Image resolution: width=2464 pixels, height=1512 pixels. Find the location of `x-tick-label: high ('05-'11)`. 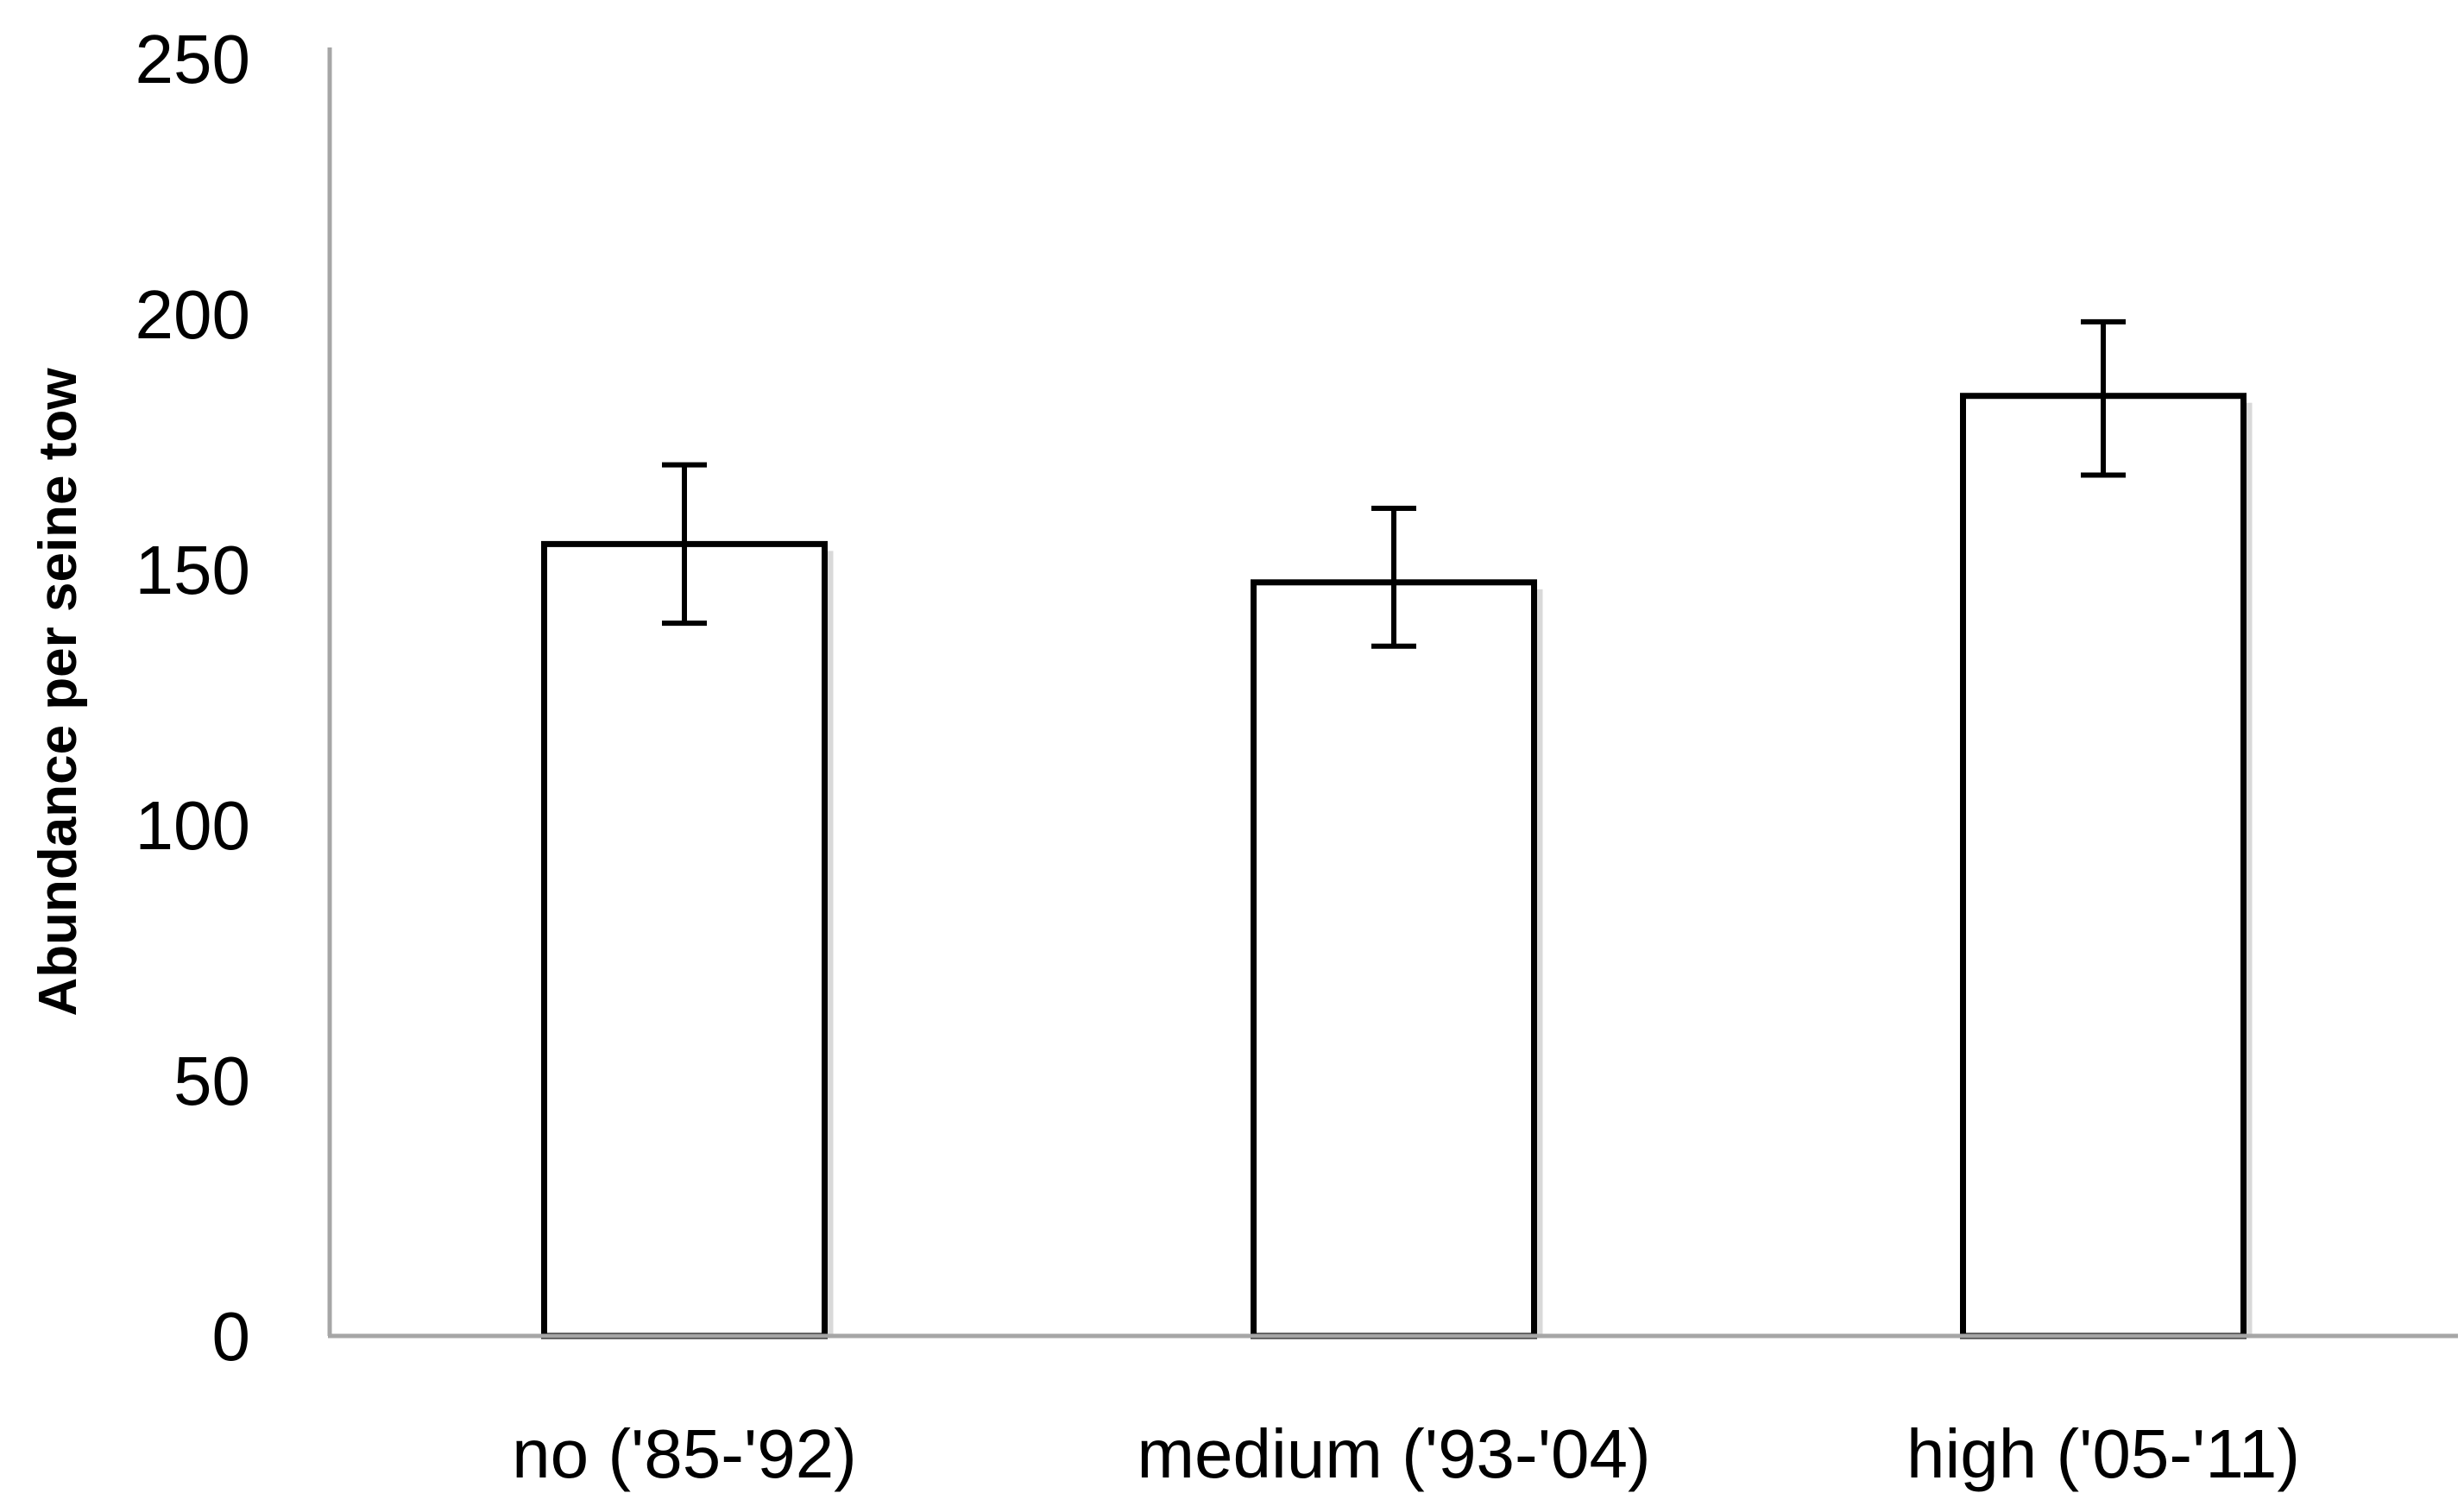

x-tick-label: high ('05-'11) is located at coordinates (2103, 1453).